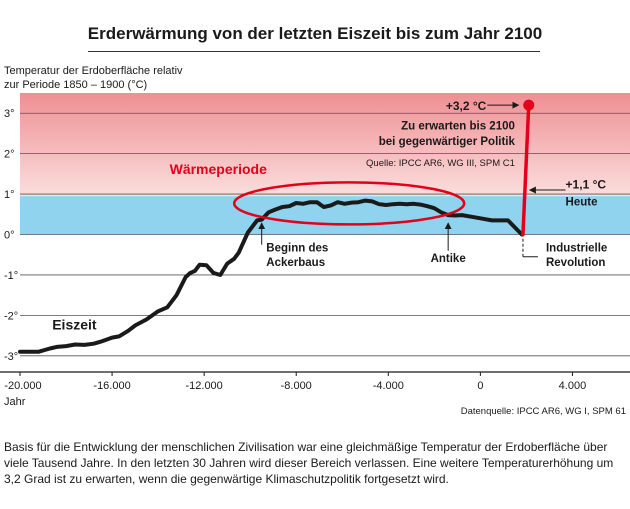 The height and width of the screenshot is (509, 630). I want to click on data-source-label: Datenquelle: IPCC AR6, WG I, SPM 61, so click(543, 411).